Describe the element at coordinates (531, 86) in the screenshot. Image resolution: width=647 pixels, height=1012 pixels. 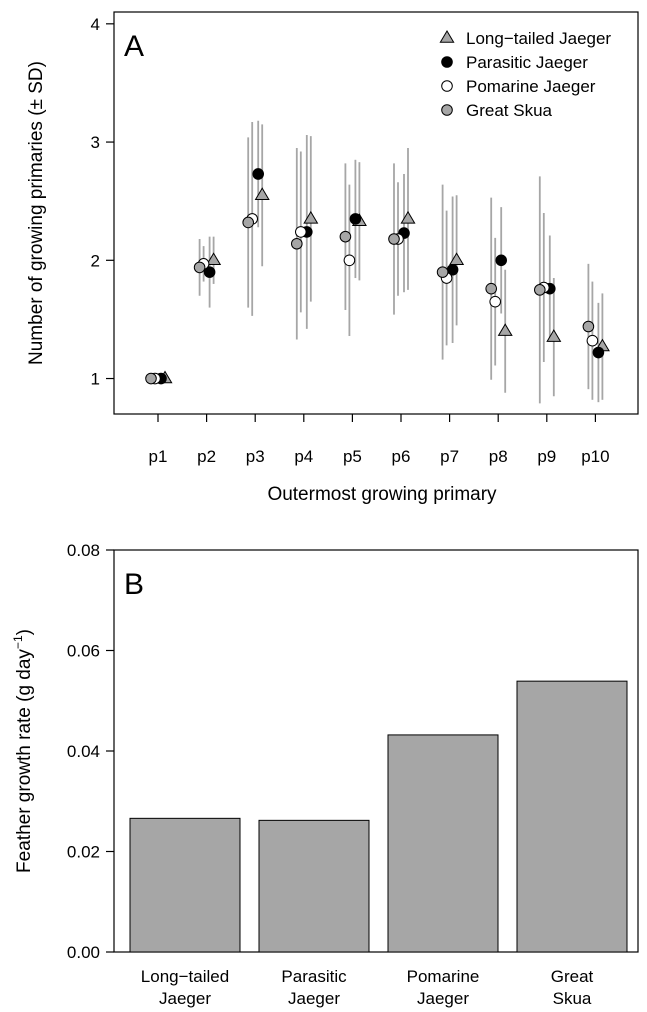
I see `a-legend-label: Pomarine Jaeger` at that location.